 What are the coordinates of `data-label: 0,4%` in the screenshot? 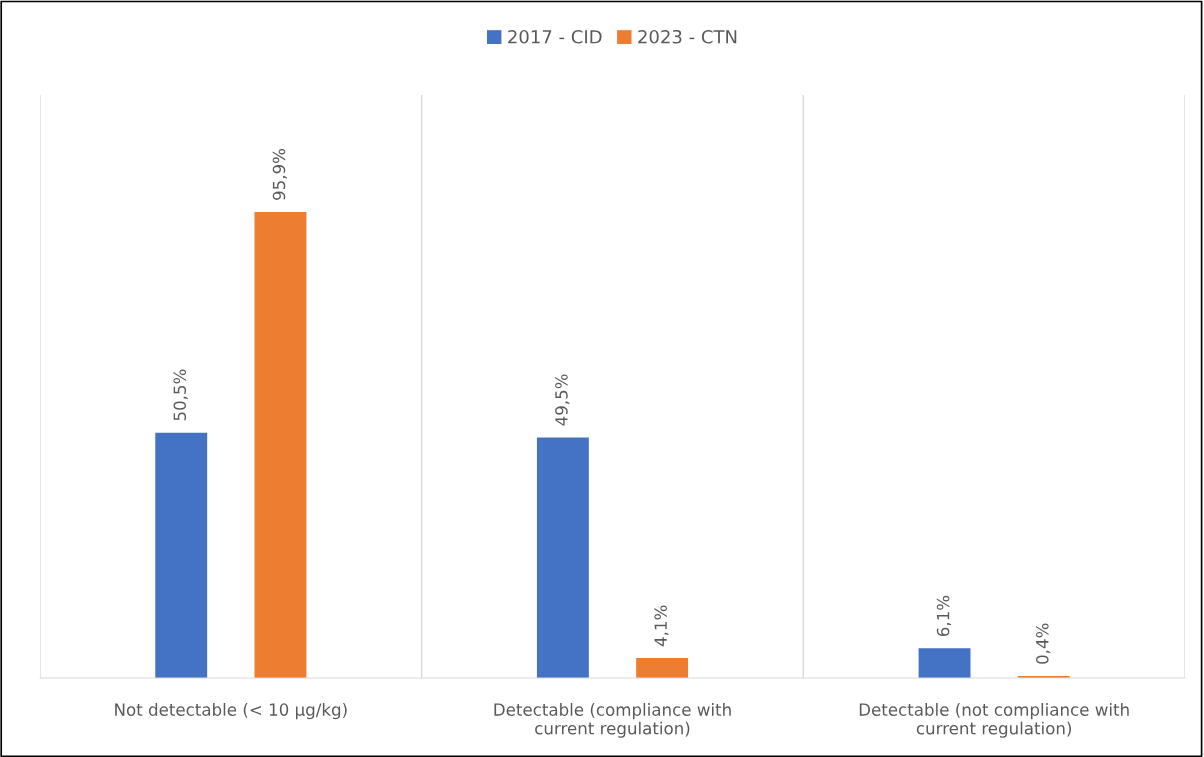 It's located at (1043, 643).